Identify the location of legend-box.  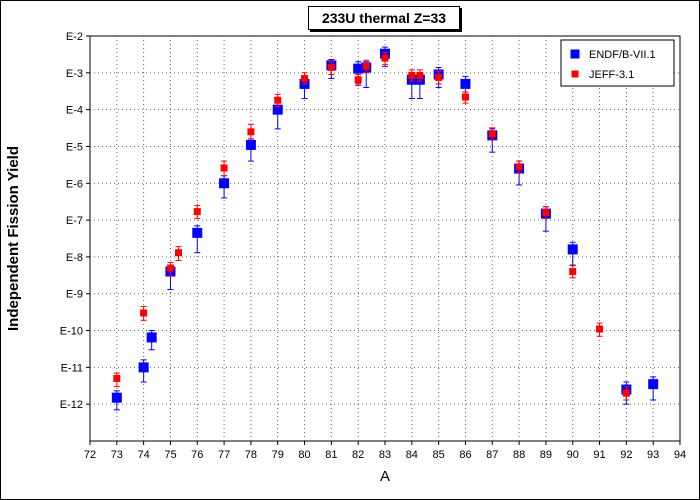
(617, 63).